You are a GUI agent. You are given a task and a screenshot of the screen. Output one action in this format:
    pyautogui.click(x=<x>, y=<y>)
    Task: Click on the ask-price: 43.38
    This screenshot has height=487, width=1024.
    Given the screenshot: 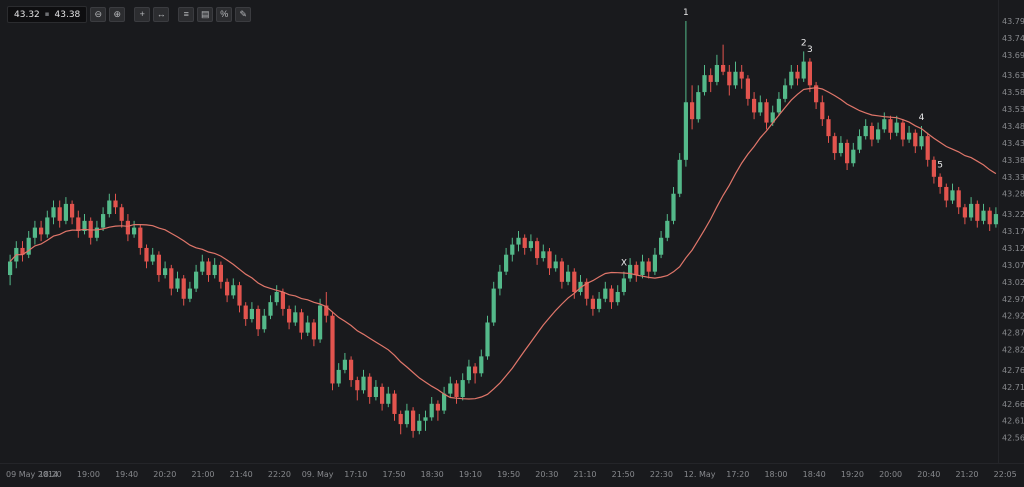 What is the action you would take?
    pyautogui.click(x=67, y=14)
    